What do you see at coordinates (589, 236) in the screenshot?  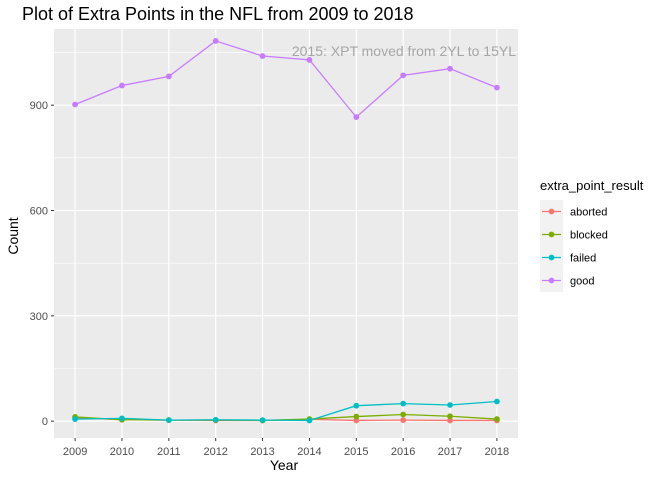 I see `legend-label: blocked` at bounding box center [589, 236].